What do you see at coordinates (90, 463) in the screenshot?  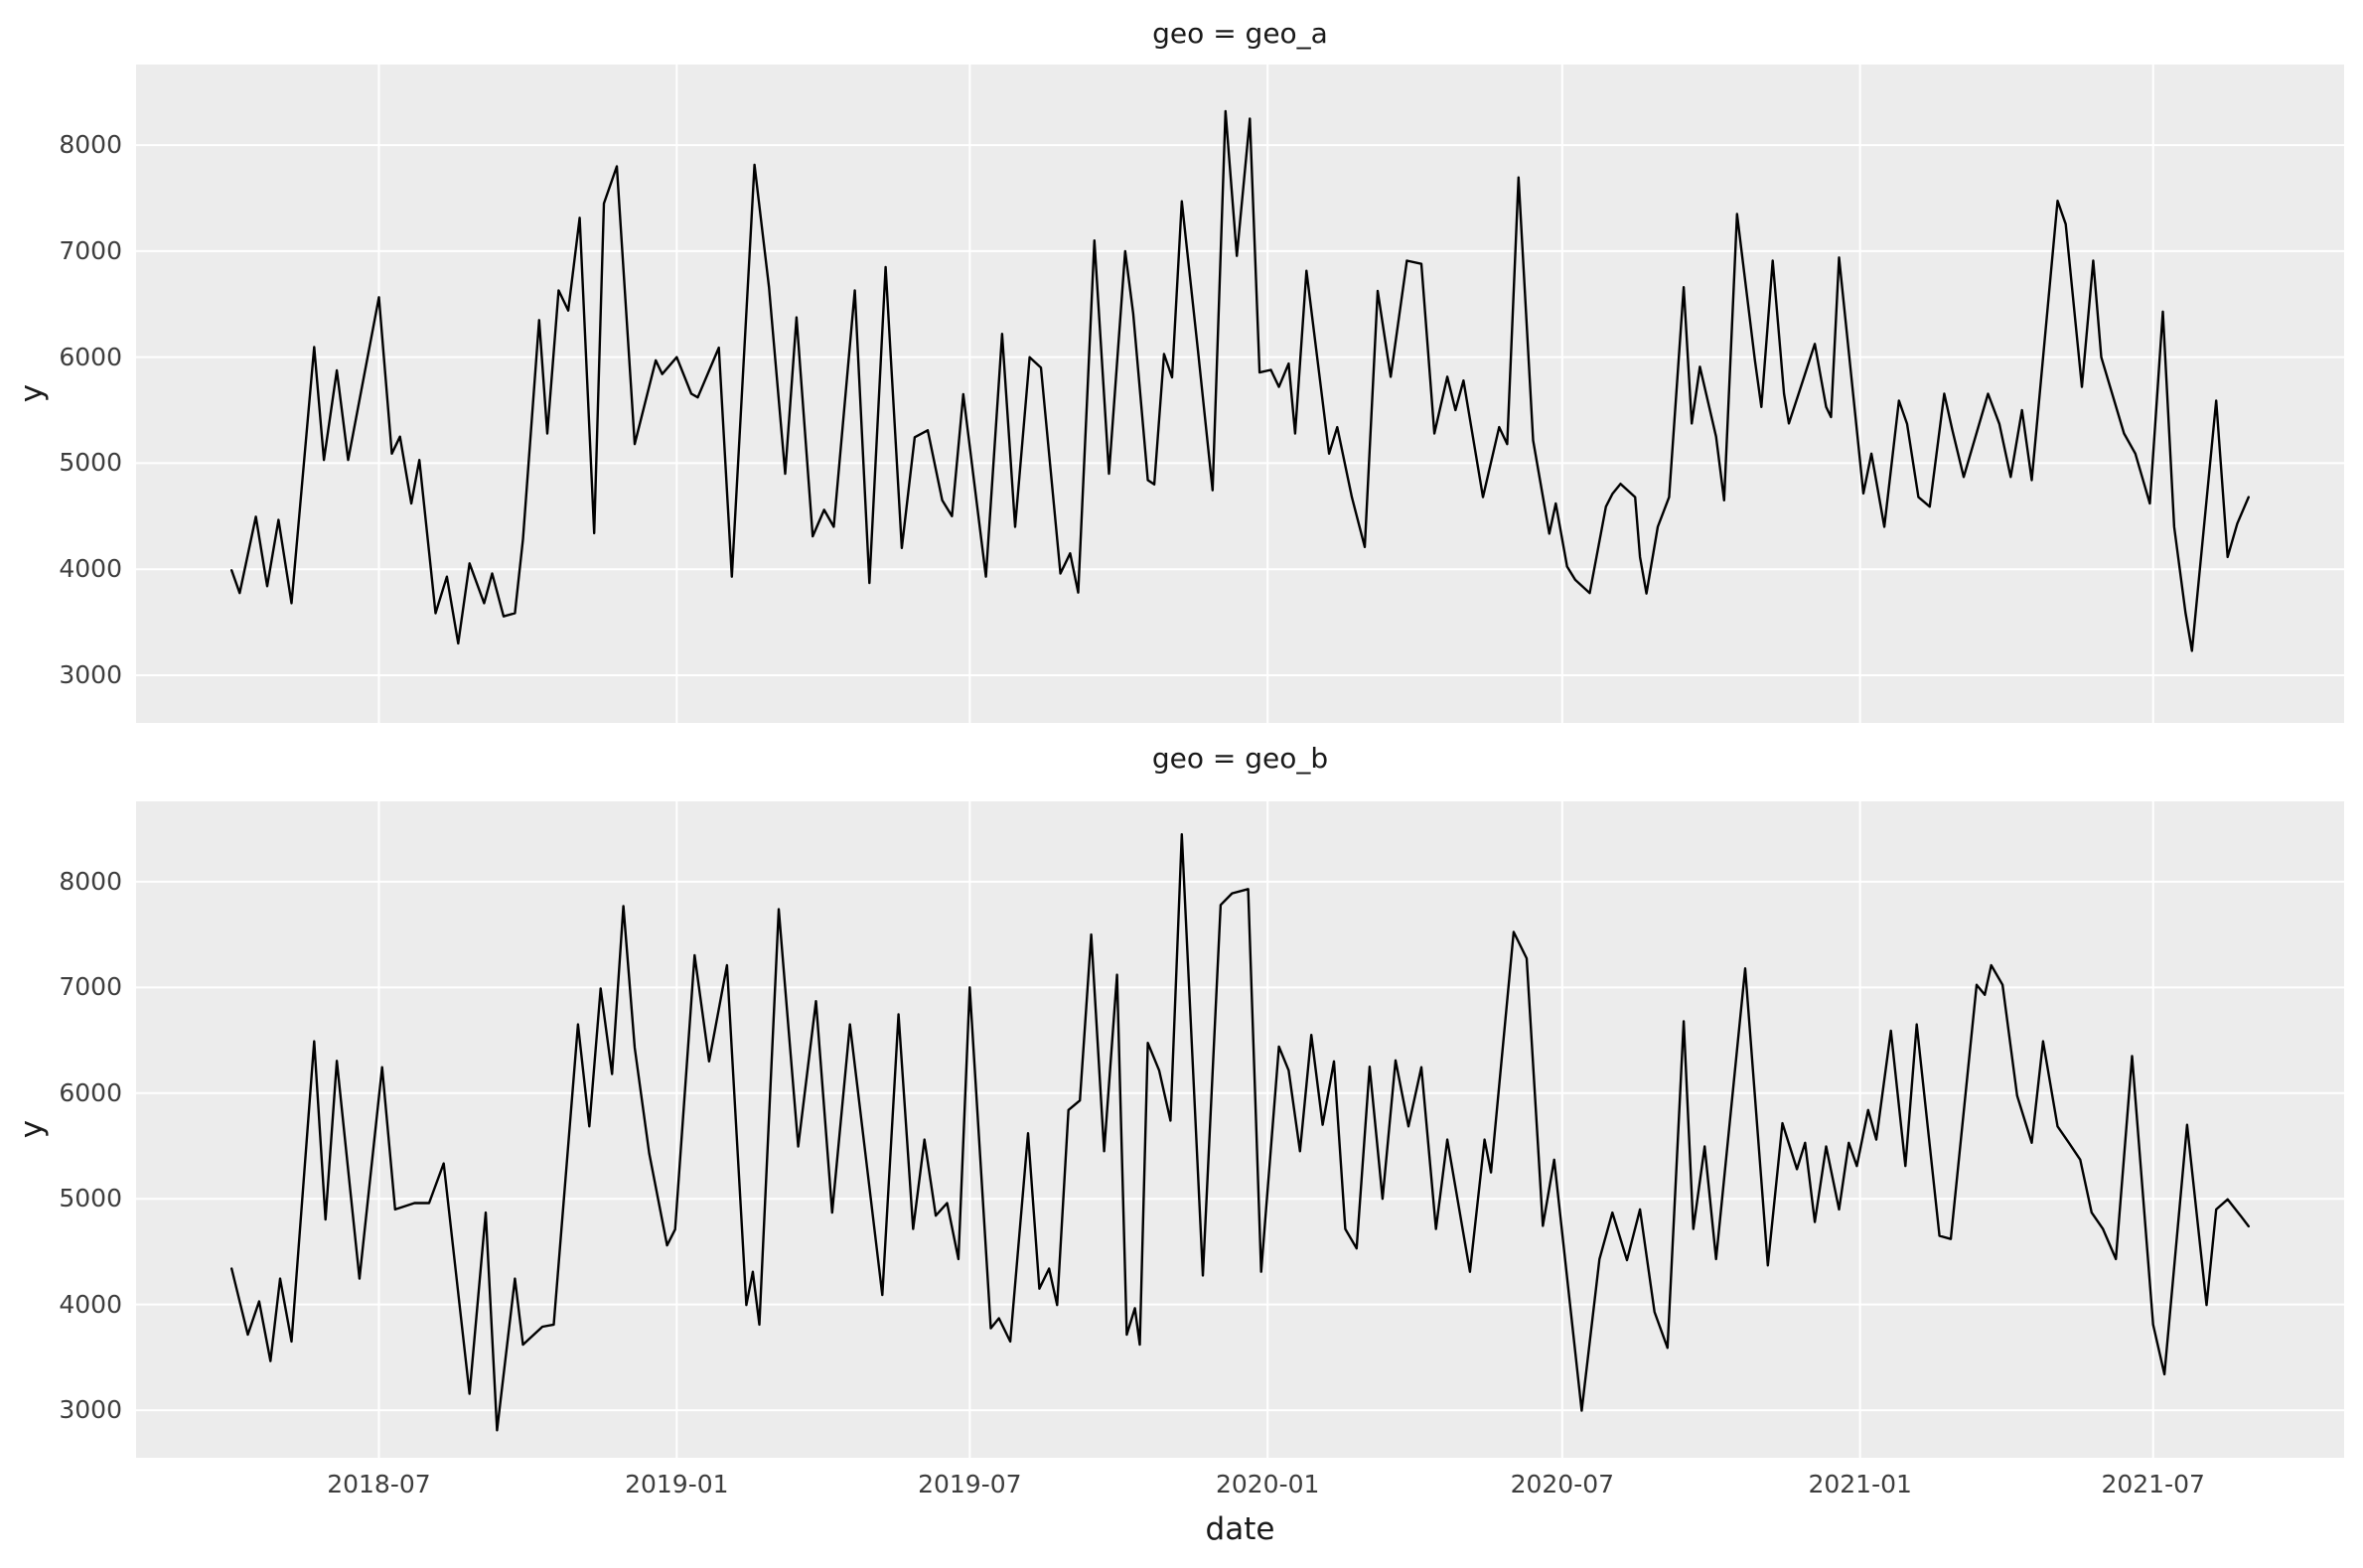 I see `y-tick-label-geo-a: 5000` at bounding box center [90, 463].